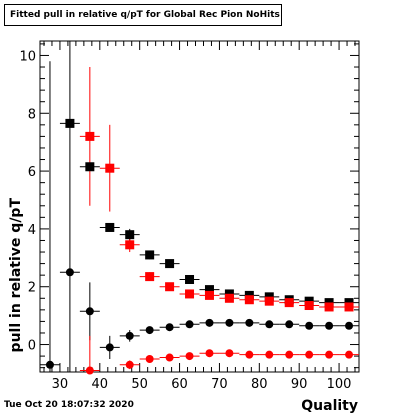 Image resolution: width=400 pixels, height=414 pixels. What do you see at coordinates (179, 384) in the screenshot?
I see `x-tick-label: 60` at bounding box center [179, 384].